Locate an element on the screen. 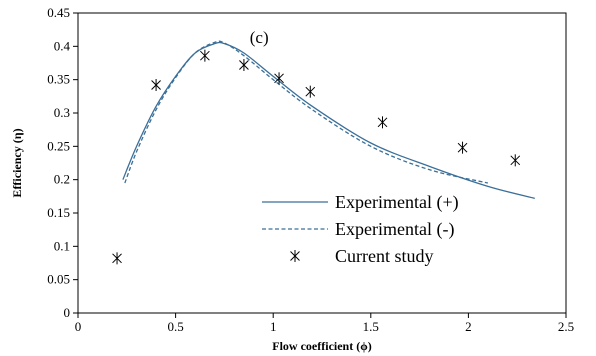 The height and width of the screenshot is (356, 596). x-tick-label: 0.5 is located at coordinates (175, 326).